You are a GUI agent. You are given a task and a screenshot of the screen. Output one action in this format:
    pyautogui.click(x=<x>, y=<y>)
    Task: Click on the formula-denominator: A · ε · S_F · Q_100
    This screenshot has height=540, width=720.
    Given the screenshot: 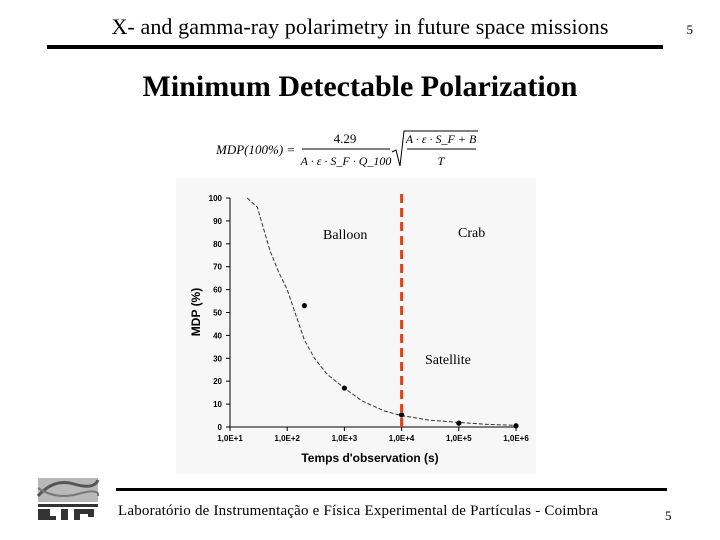 What is the action you would take?
    pyautogui.click(x=346, y=161)
    